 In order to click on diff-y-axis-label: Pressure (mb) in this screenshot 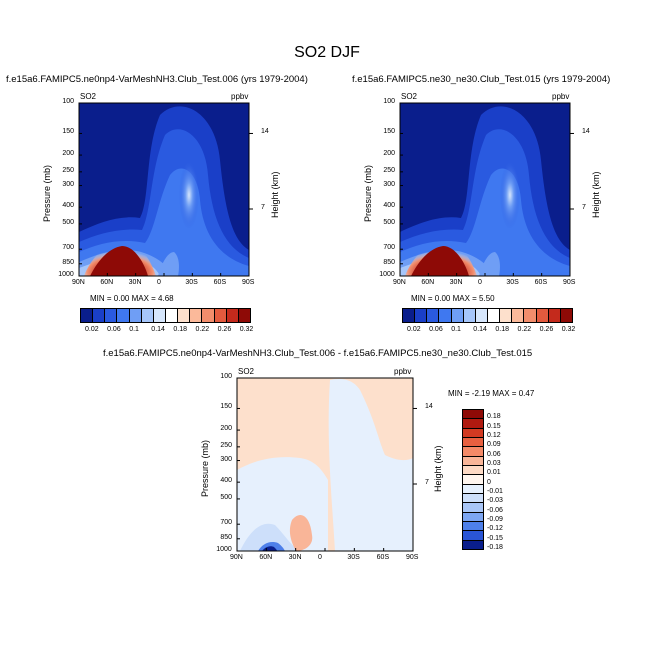, I will do `click(205, 468)`.